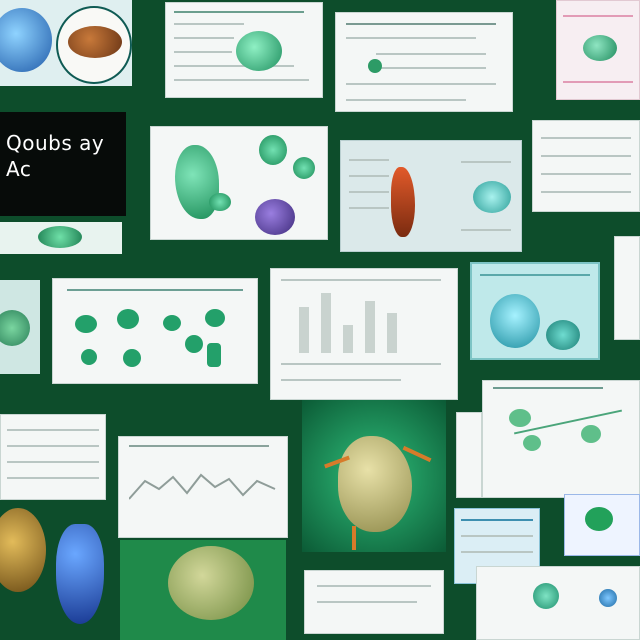 This screenshot has width=640, height=640. Describe the element at coordinates (374, 602) in the screenshot. I see `blank-report-tile` at that location.